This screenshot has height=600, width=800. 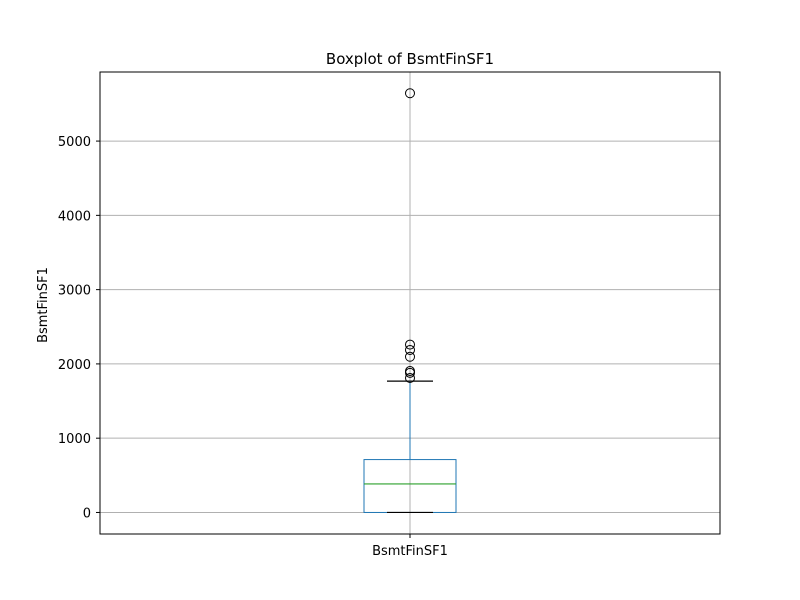 I want to click on y-tick-label: 5000, so click(x=74, y=142).